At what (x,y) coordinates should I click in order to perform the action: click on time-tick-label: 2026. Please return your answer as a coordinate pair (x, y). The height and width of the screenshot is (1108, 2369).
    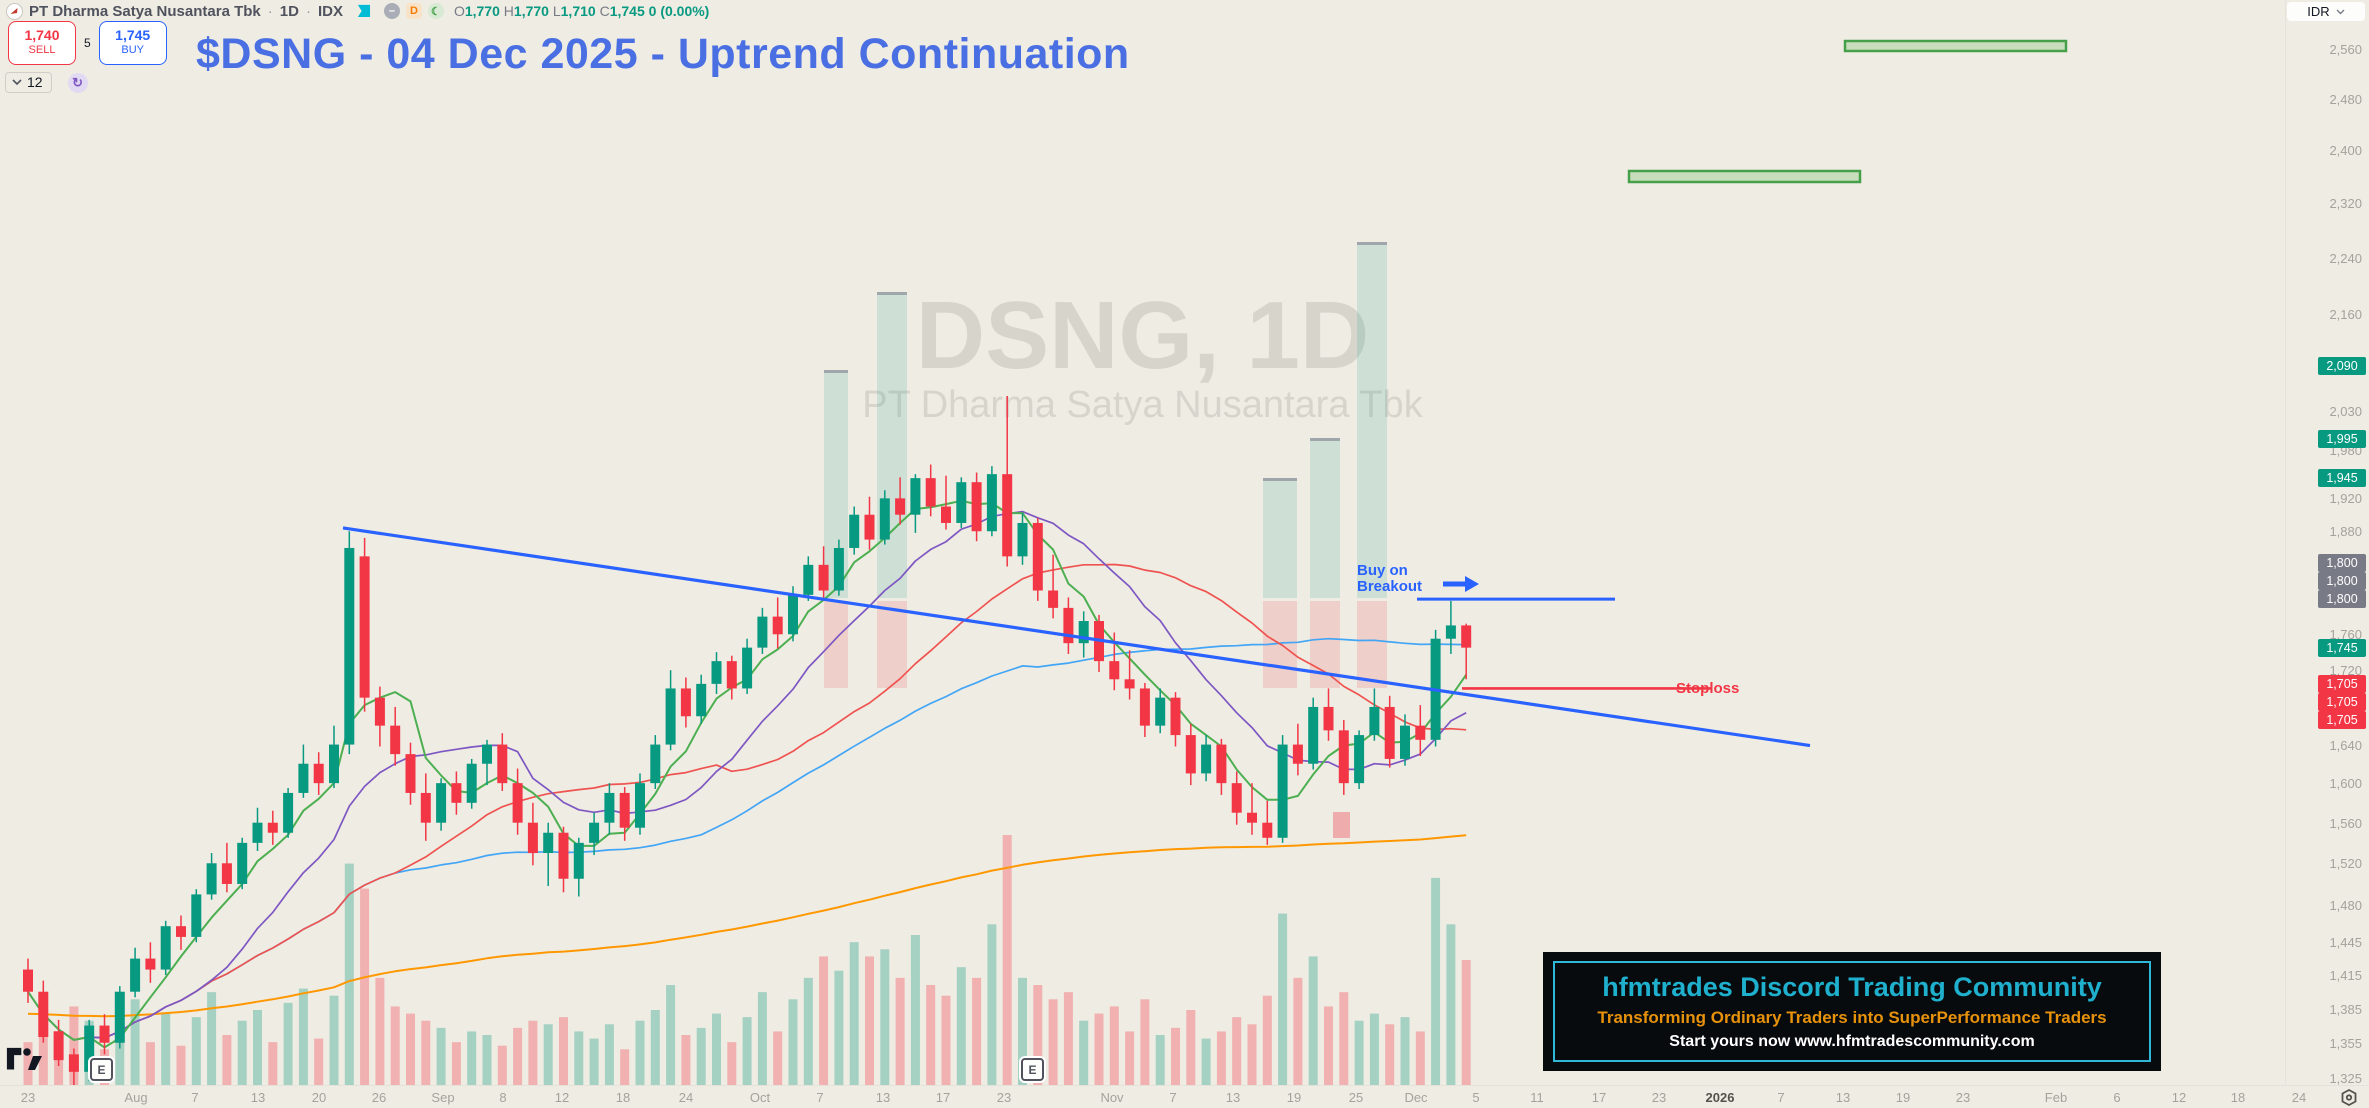
    Looking at the image, I should click on (1720, 1097).